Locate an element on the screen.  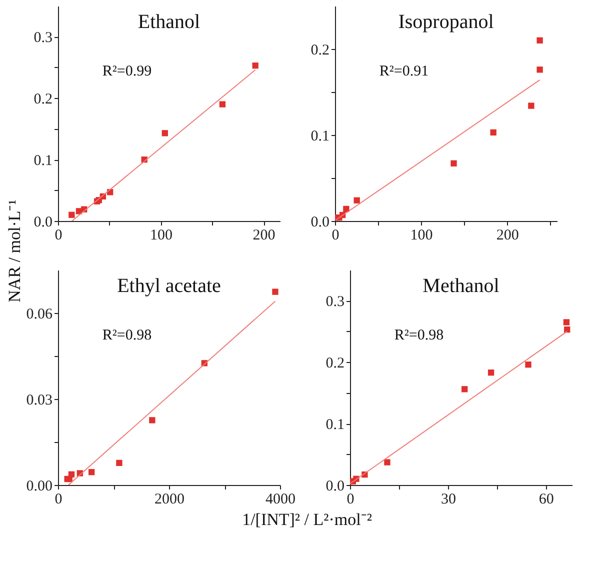
y-tick-label: 0.06 is located at coordinates (39, 314).